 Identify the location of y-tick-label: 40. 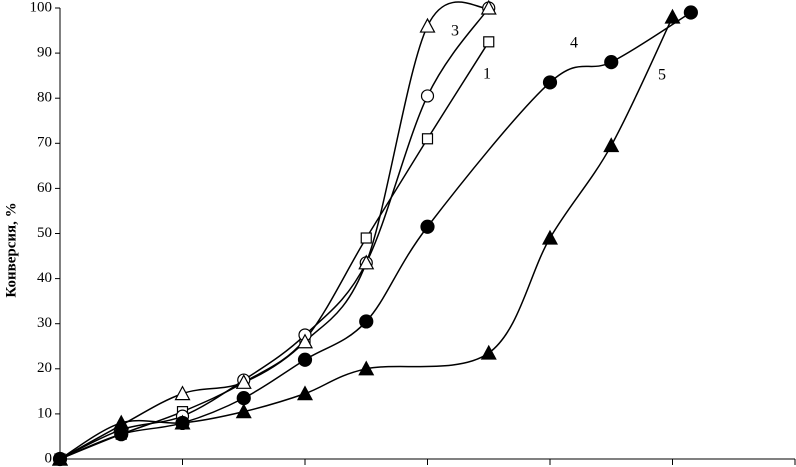
(44, 278).